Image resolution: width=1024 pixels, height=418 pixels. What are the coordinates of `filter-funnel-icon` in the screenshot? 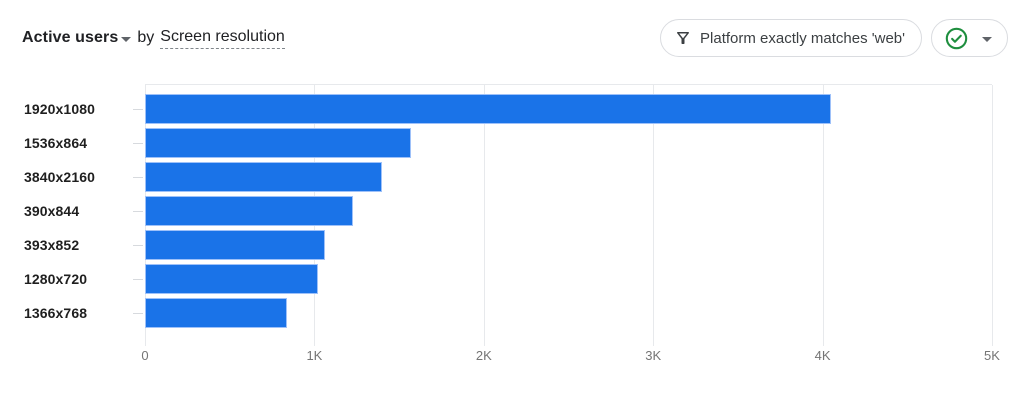 It's located at (683, 38).